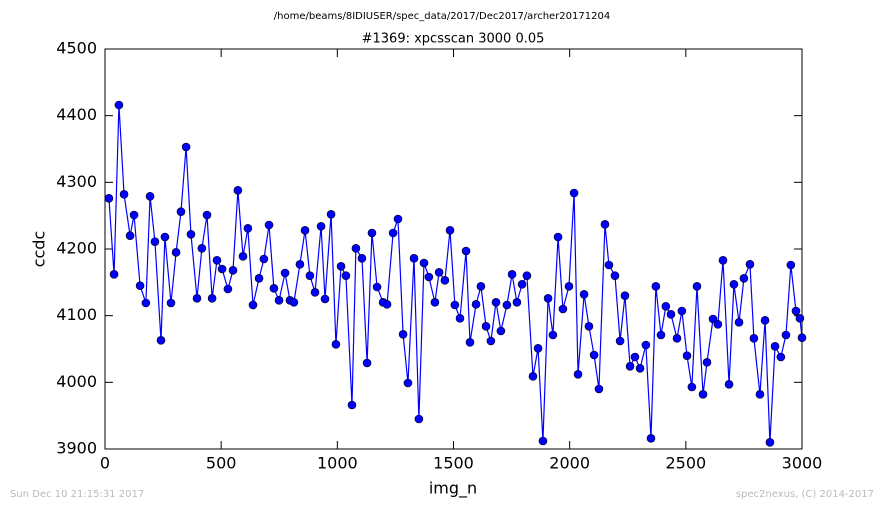 The image size is (884, 513). Describe the element at coordinates (453, 39) in the screenshot. I see `chart-title: #1369: xpcsscan 3000 0.05` at that location.